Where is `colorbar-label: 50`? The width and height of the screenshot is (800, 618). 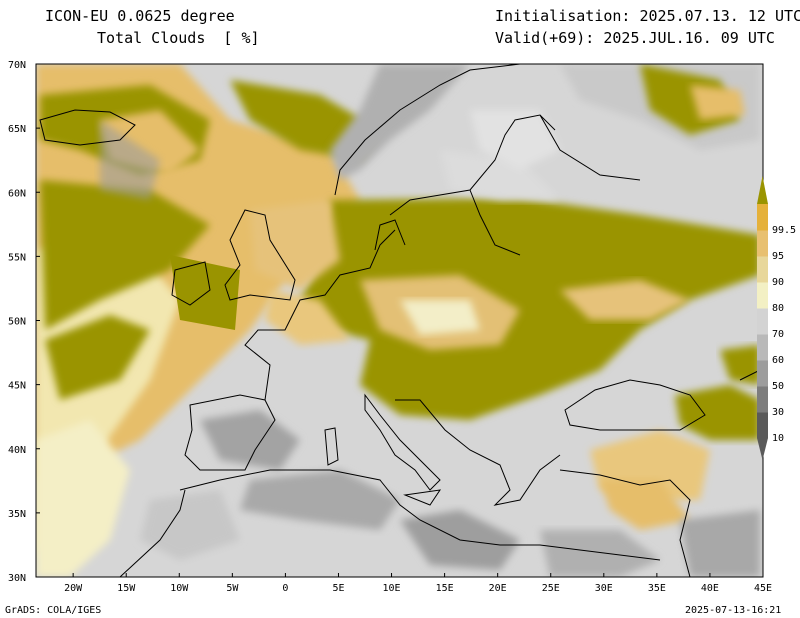
colorbar-label: 50 is located at coordinates (778, 386).